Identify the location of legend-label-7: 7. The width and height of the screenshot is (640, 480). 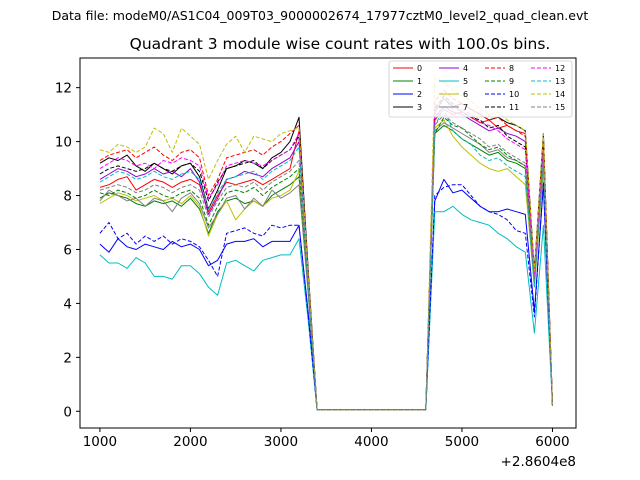
(465, 107).